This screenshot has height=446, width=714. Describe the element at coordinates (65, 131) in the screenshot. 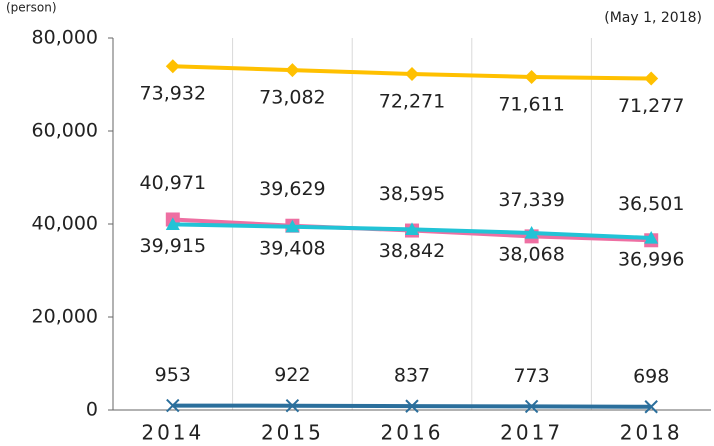

I see `y-tick-label: 60,000` at that location.